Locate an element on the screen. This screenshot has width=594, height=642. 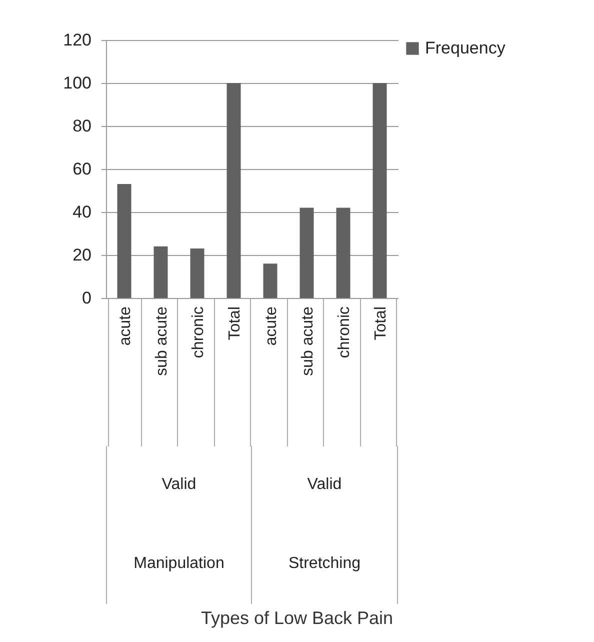
y-tick-label: 40 is located at coordinates (82, 212).